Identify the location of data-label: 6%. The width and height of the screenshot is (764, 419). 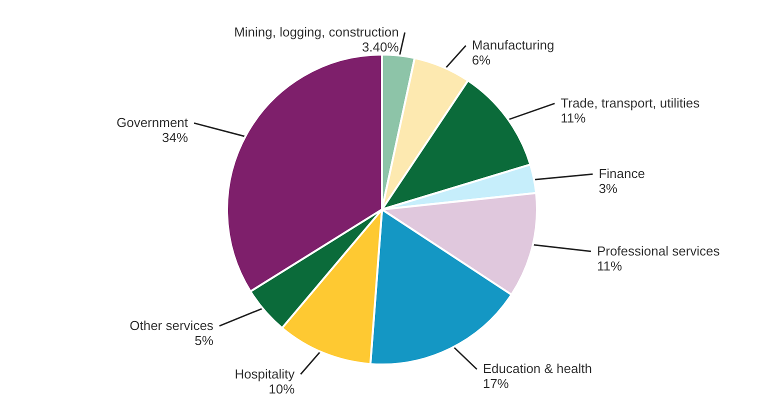
(482, 60).